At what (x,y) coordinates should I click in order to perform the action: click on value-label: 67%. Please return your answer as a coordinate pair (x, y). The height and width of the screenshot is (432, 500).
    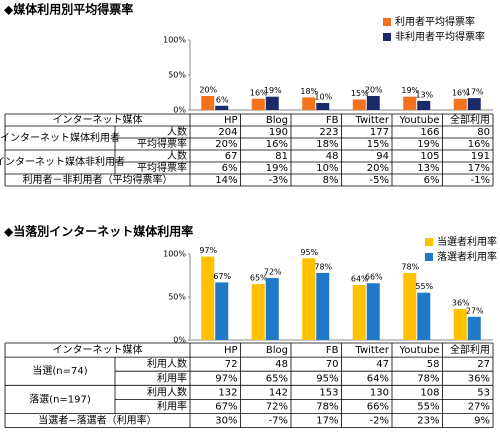
    Looking at the image, I should click on (222, 276).